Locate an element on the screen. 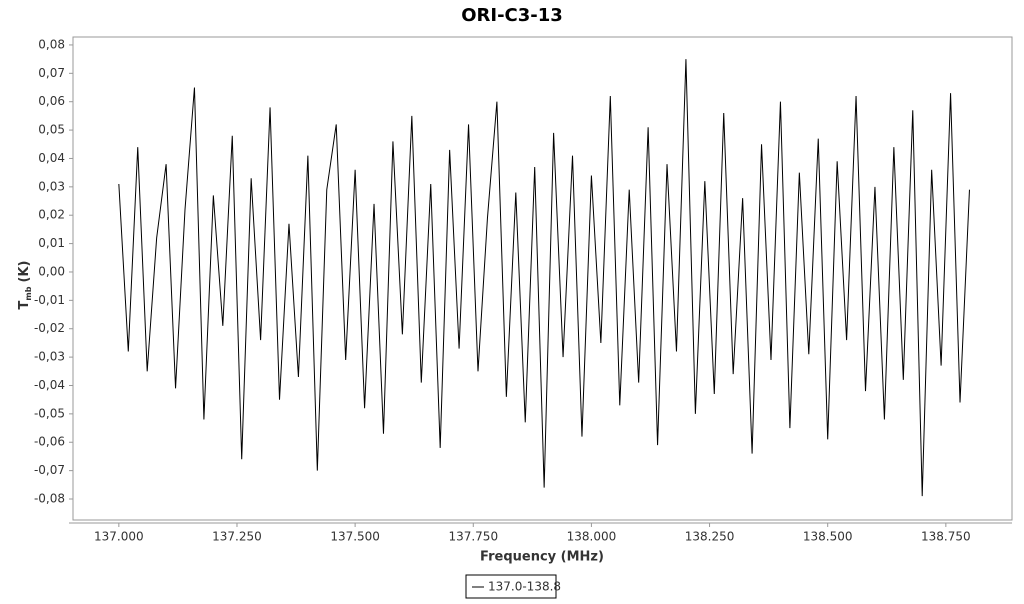  y-axis-title-sub: mb is located at coordinates (28, 293).